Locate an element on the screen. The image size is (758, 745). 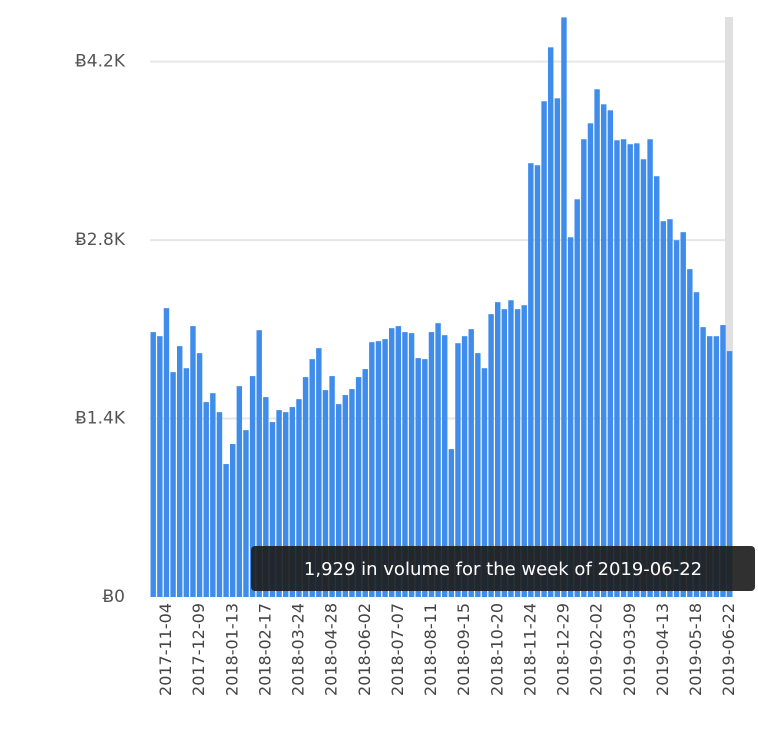
x-tick-label: 2019-05-18 is located at coordinates (695, 649).